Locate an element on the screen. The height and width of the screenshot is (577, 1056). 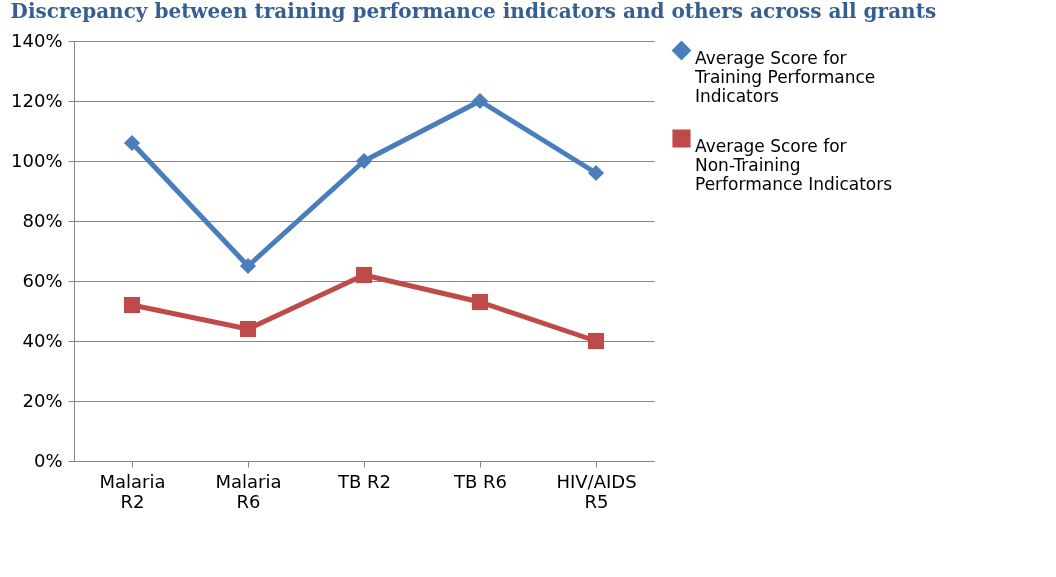
y-tick-label: 0% is located at coordinates (48, 460).